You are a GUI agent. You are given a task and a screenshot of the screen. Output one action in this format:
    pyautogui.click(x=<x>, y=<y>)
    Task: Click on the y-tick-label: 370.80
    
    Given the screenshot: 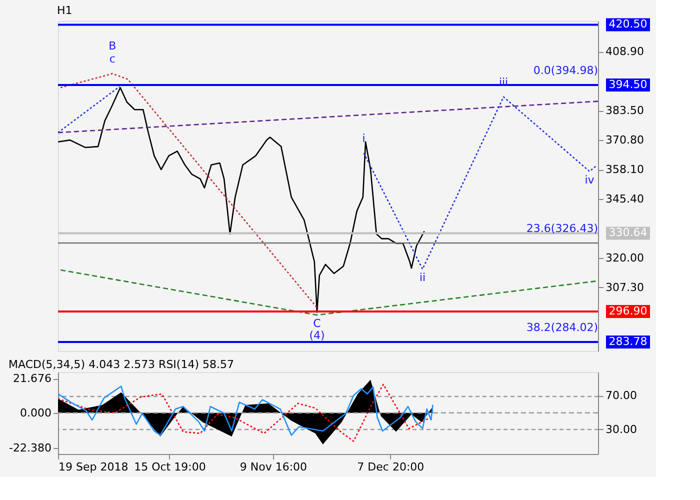 What is the action you would take?
    pyautogui.click(x=625, y=140)
    